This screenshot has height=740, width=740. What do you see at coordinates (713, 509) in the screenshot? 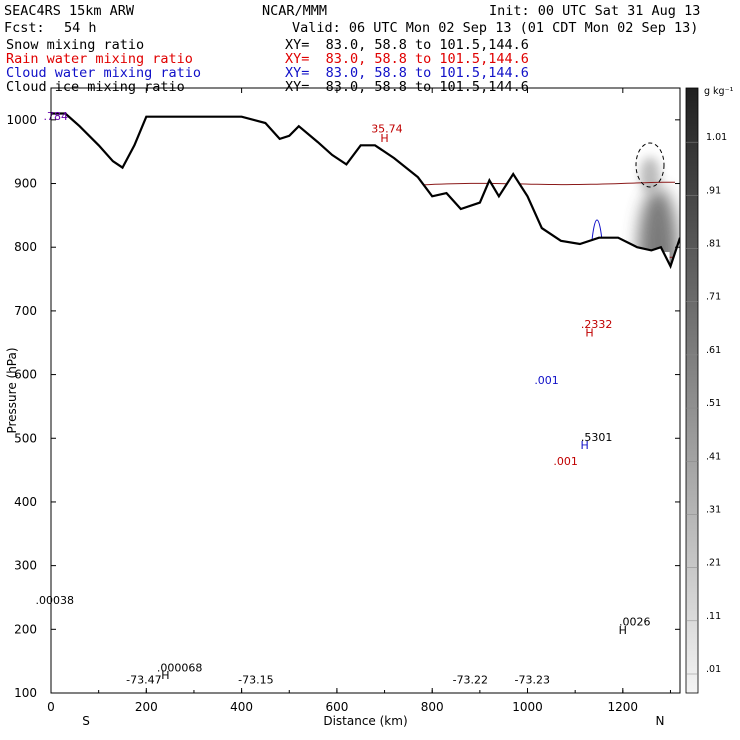
I see `colorbar-label: .31` at bounding box center [713, 509].